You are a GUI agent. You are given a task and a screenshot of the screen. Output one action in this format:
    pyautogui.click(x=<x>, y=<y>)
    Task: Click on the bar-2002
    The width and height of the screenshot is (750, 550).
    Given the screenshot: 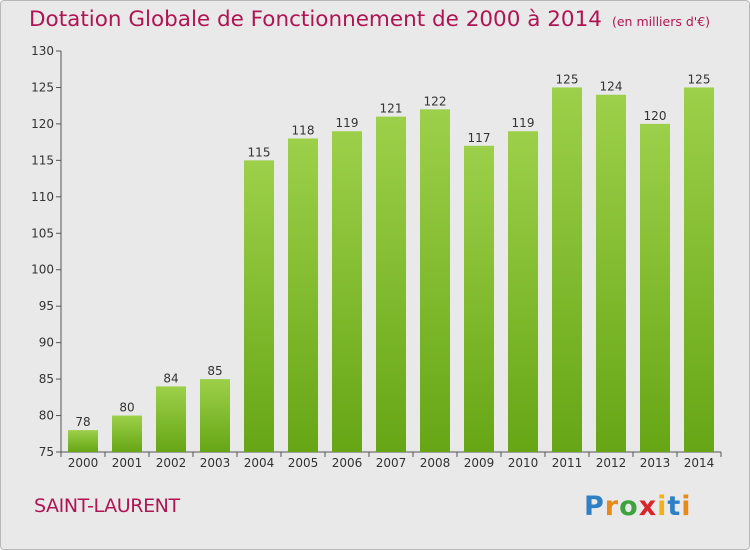 What is the action you would take?
    pyautogui.click(x=171, y=419)
    